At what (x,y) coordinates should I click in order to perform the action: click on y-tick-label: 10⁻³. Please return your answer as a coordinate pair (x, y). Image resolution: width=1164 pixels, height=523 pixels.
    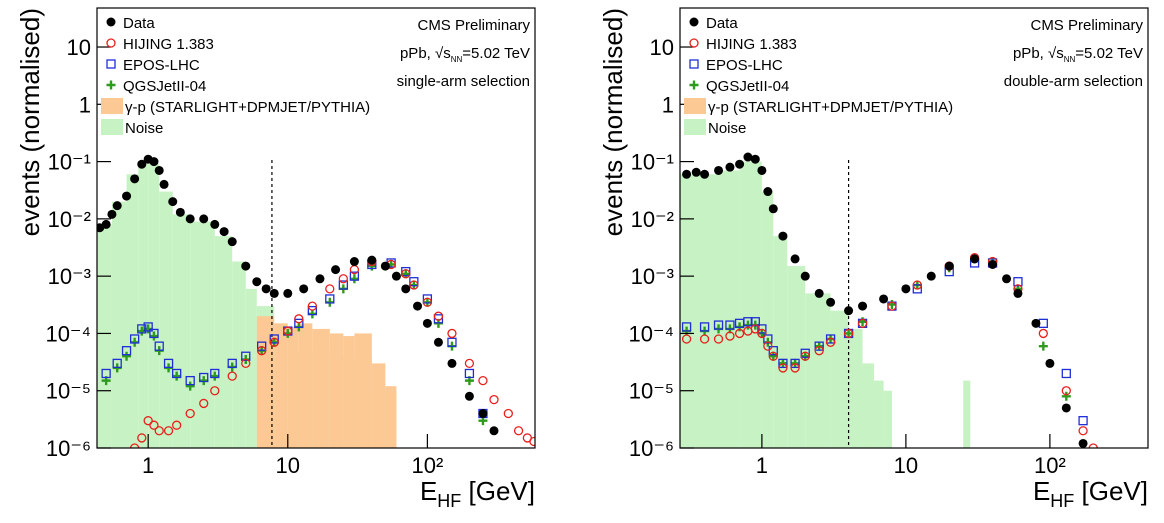
    Looking at the image, I should click on (69, 276).